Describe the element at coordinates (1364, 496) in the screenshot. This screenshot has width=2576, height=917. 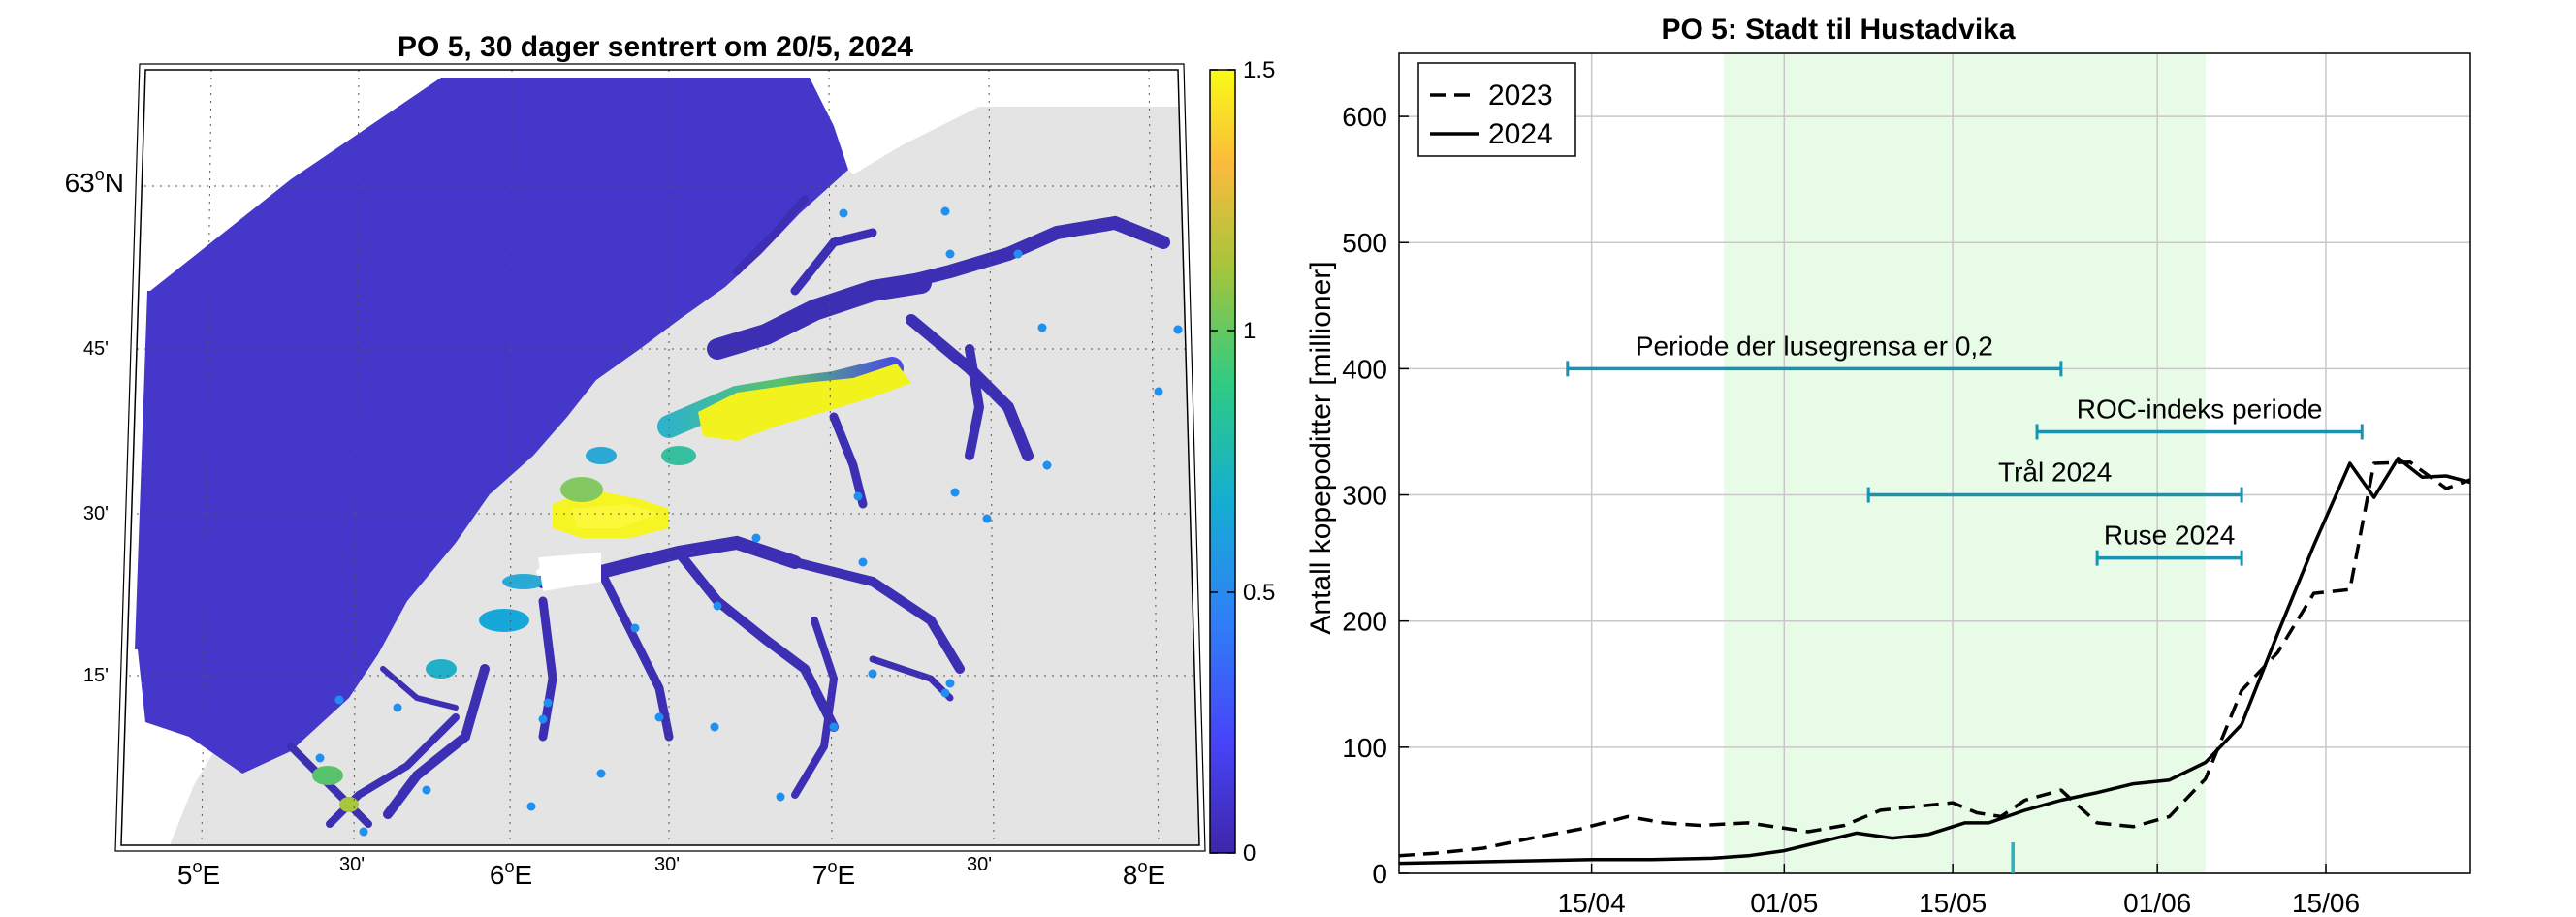
I see `y-tick-label: 300` at that location.